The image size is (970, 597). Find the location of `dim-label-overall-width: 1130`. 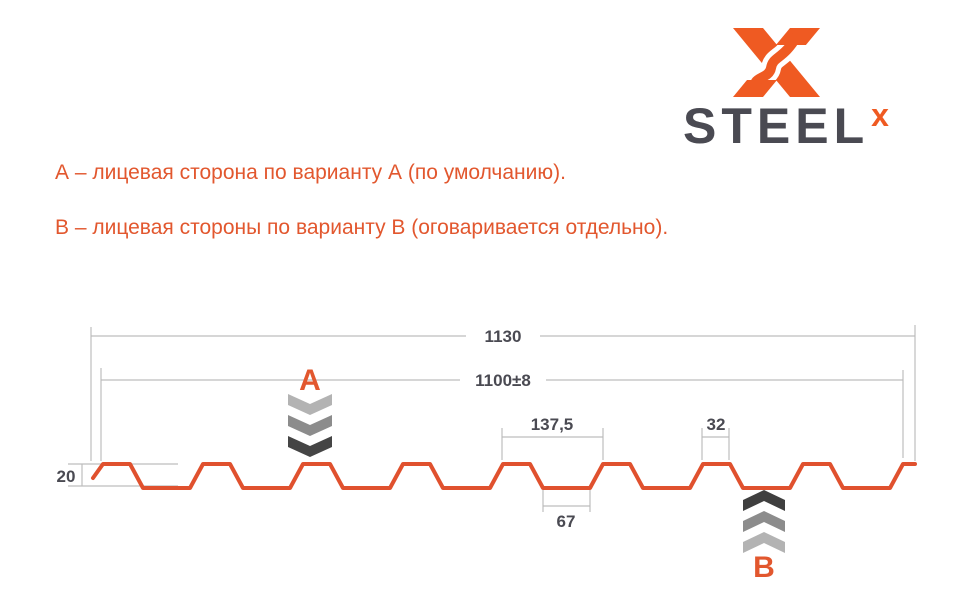

dim-label-overall-width: 1130 is located at coordinates (503, 336).